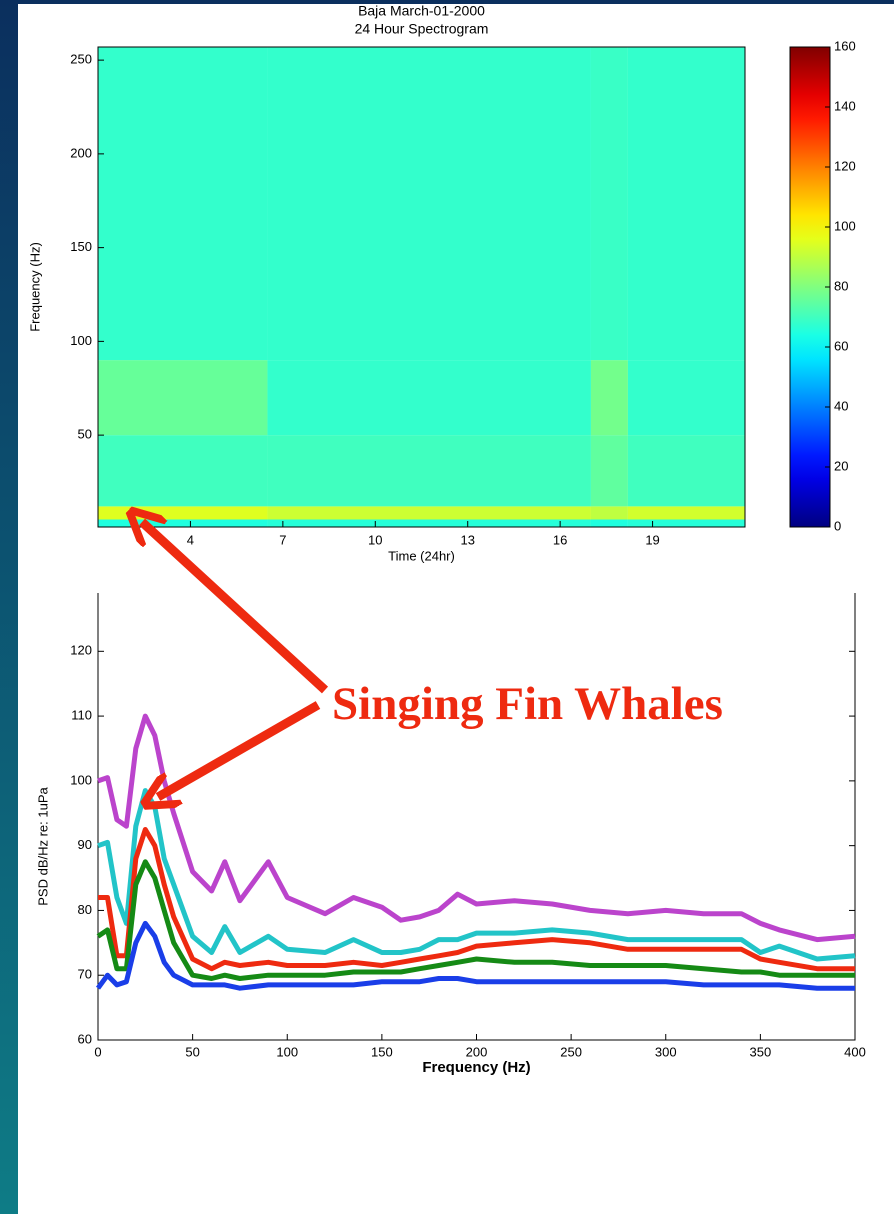 Image resolution: width=894 pixels, height=1214 pixels. Describe the element at coordinates (382, 1051) in the screenshot. I see `x-tick-label: 150` at that location.